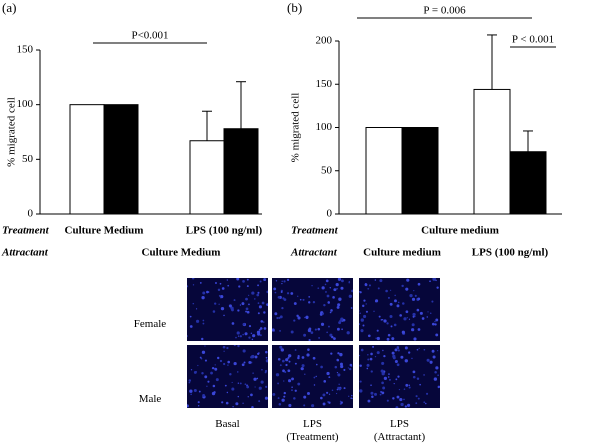 Image resolution: width=600 pixels, height=447 pixels. What do you see at coordinates (533, 40) in the screenshot?
I see `significance-label: P < 0.001` at bounding box center [533, 40].